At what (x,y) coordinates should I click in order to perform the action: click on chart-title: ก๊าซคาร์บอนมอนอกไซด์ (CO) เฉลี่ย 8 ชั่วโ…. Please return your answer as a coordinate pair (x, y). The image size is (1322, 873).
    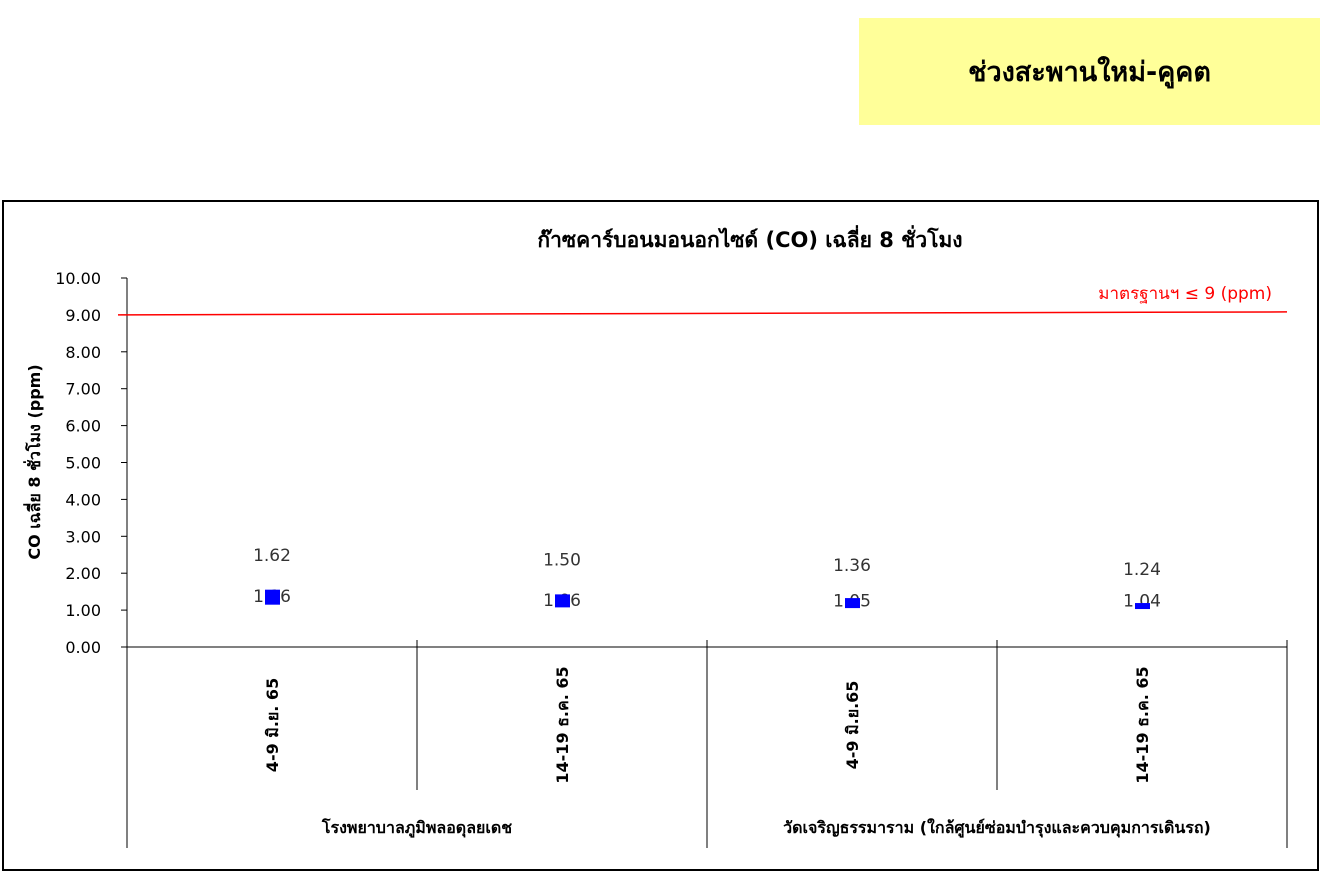
    Looking at the image, I should click on (749, 238).